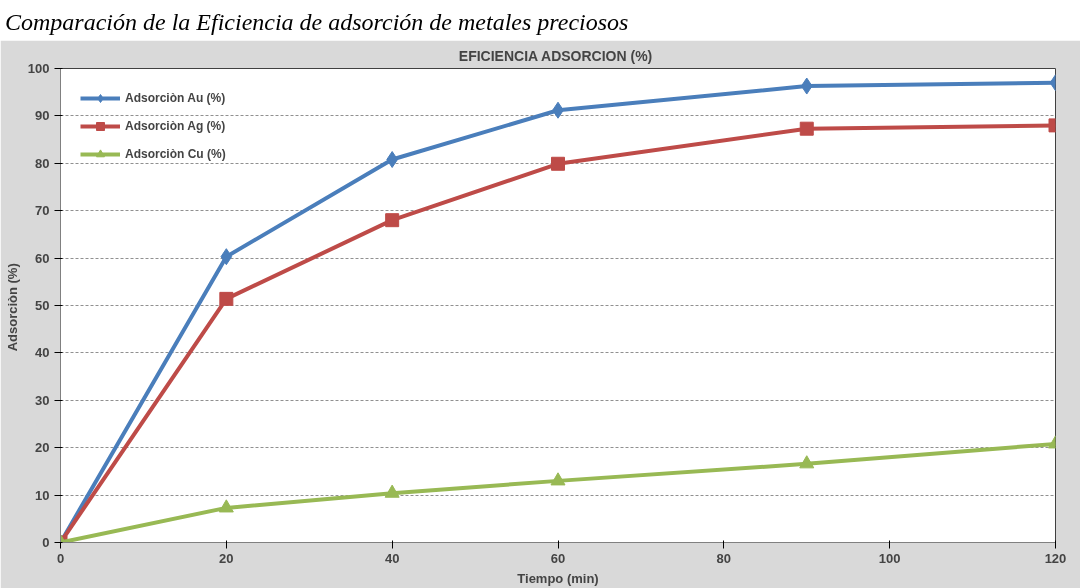 The height and width of the screenshot is (588, 1088). I want to click on legend-label: Adsorciòn Ag (%), so click(175, 126).